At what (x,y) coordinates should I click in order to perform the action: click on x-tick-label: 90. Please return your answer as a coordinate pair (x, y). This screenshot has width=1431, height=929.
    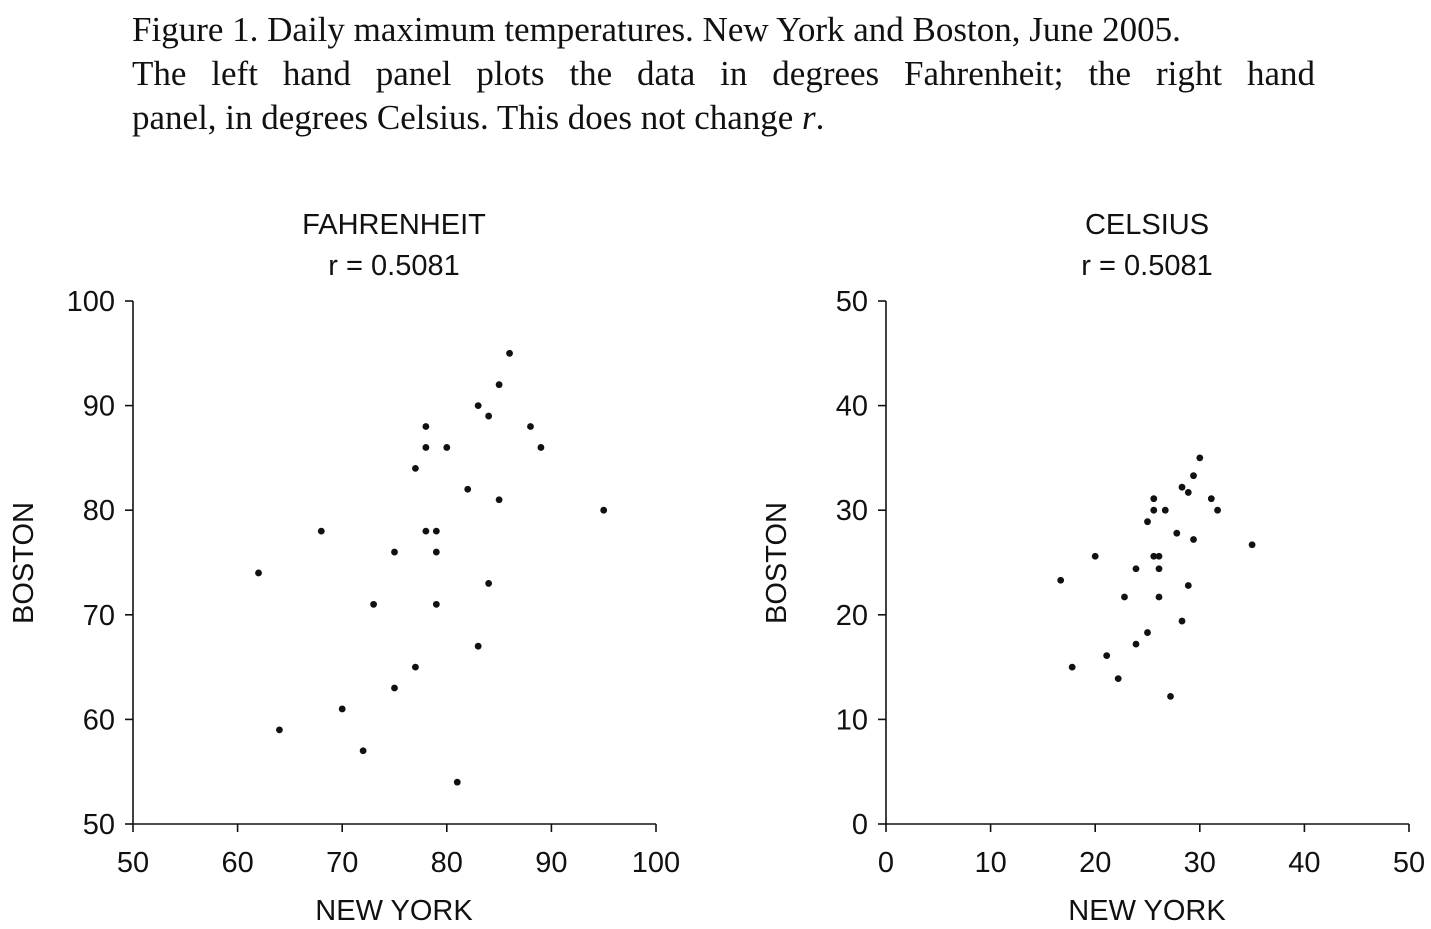
    Looking at the image, I should click on (551, 863).